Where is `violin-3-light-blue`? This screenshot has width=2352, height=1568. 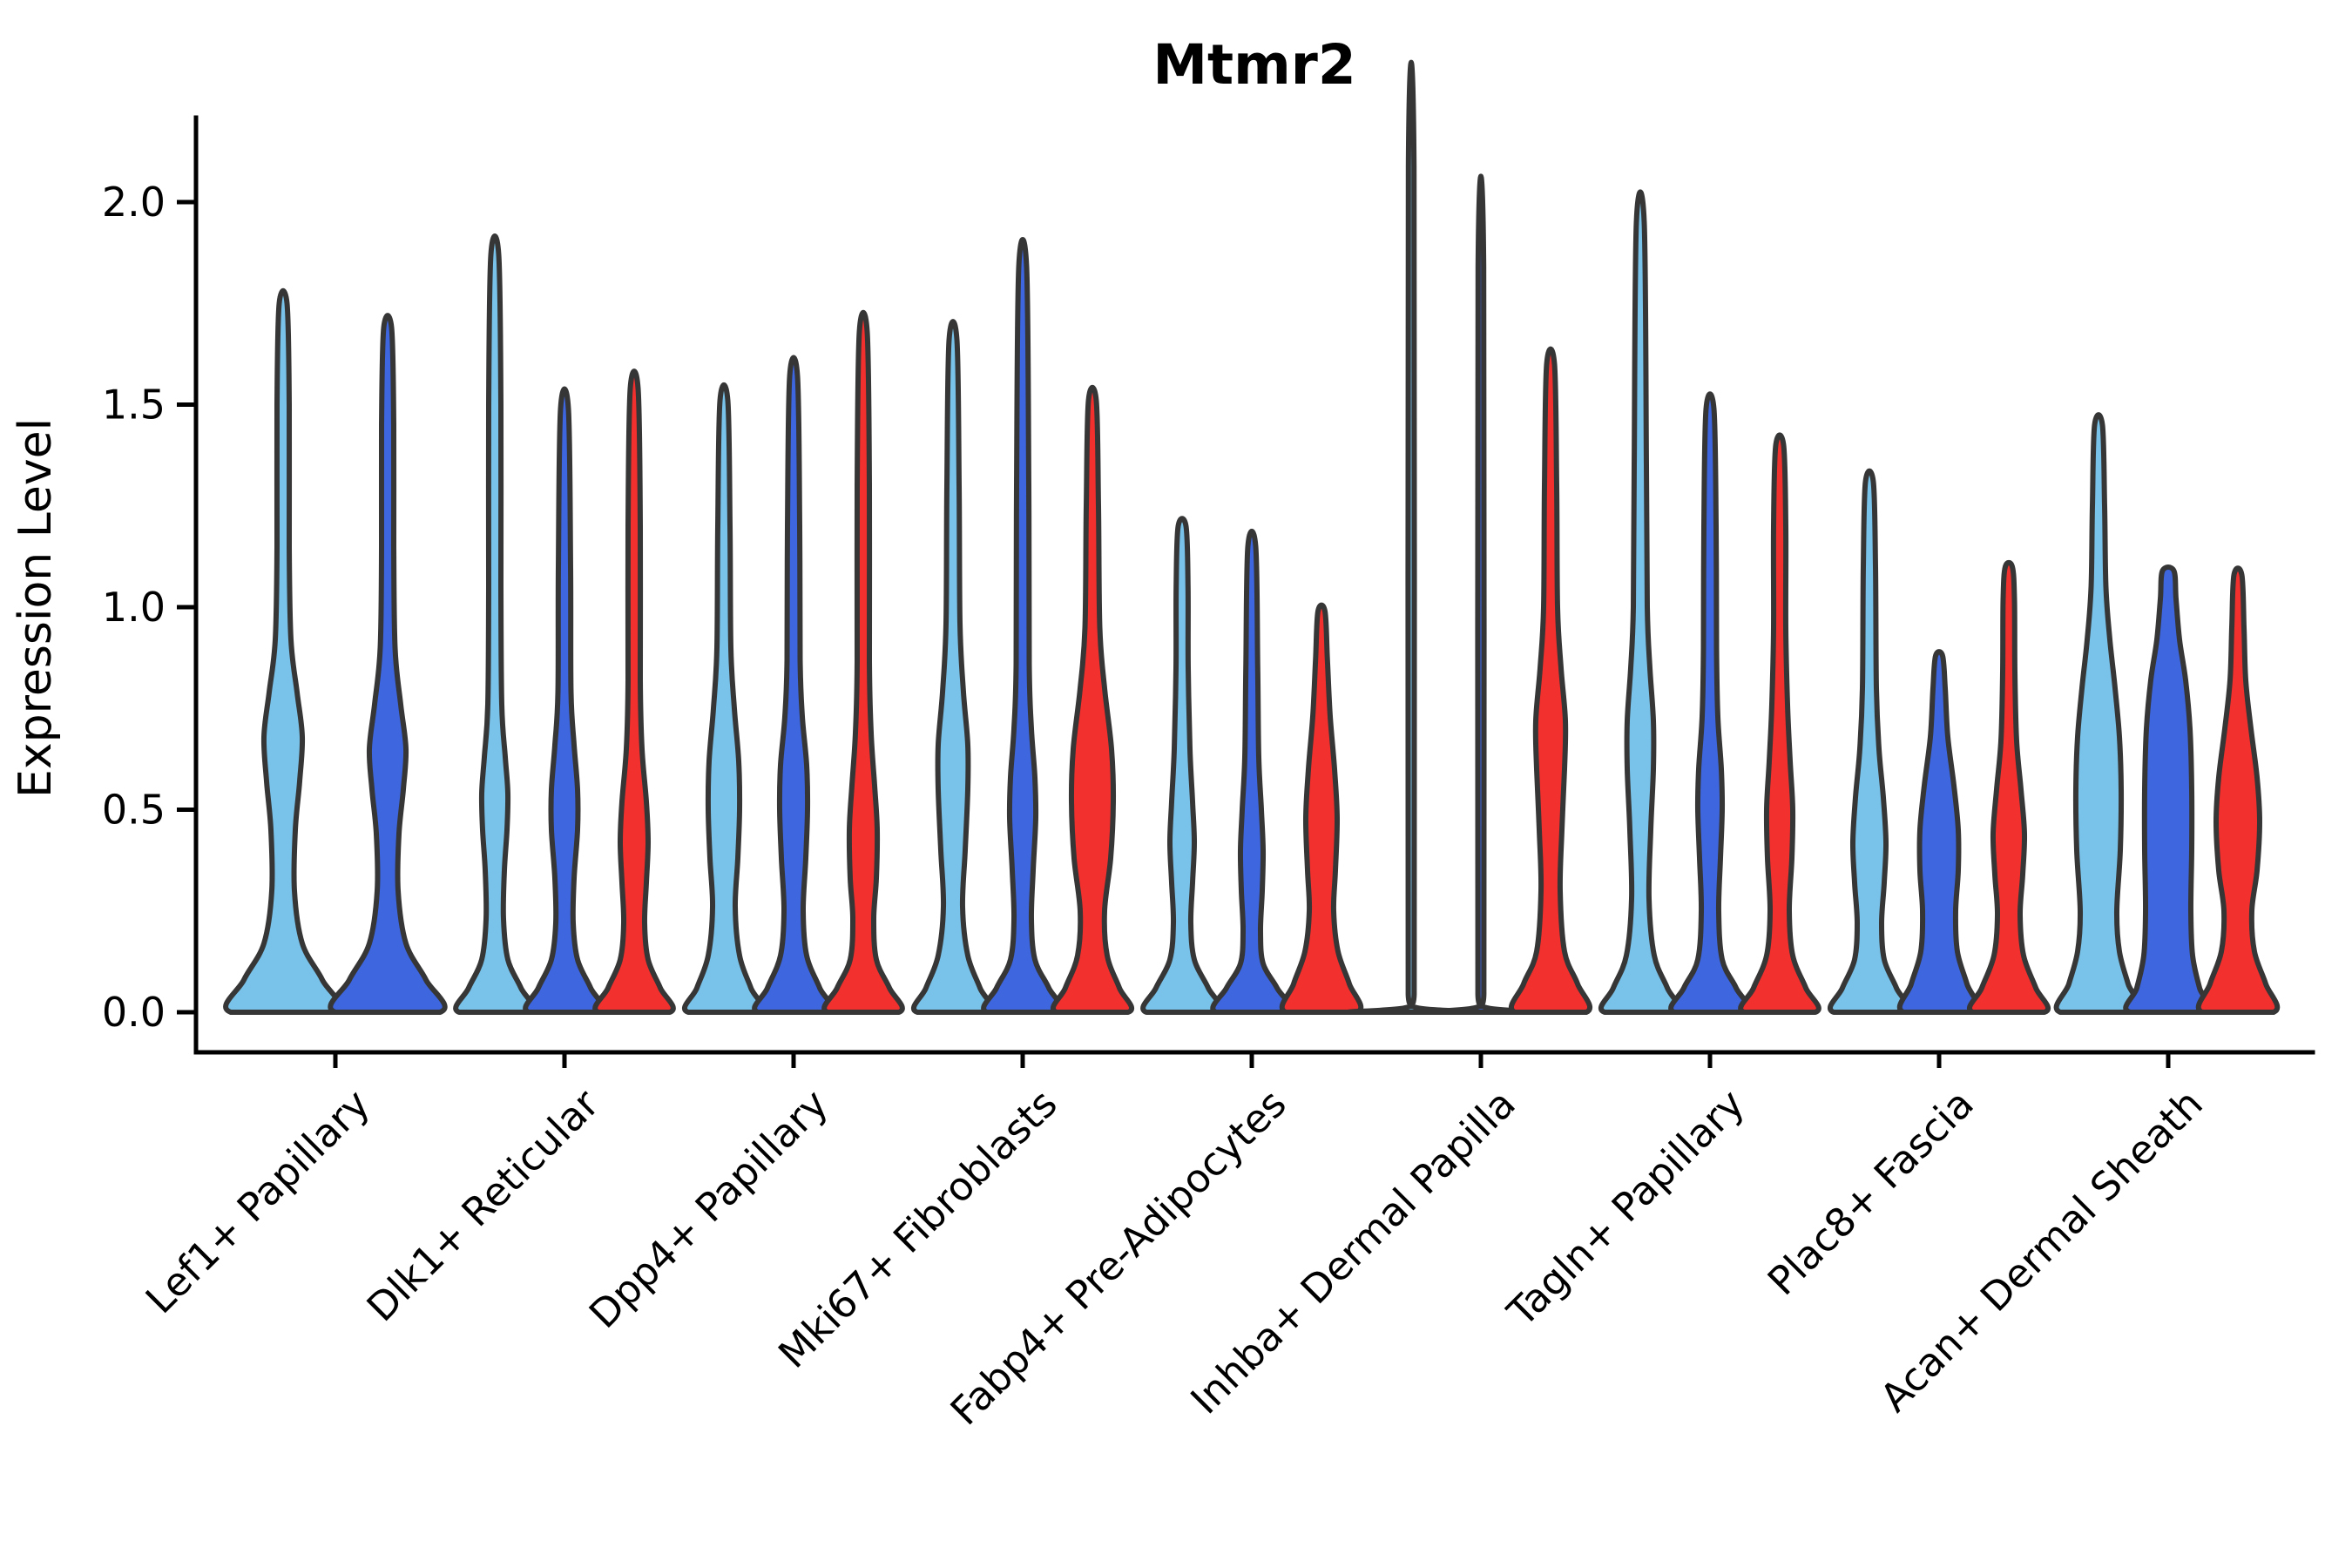
violin-3-light-blue is located at coordinates (953, 667).